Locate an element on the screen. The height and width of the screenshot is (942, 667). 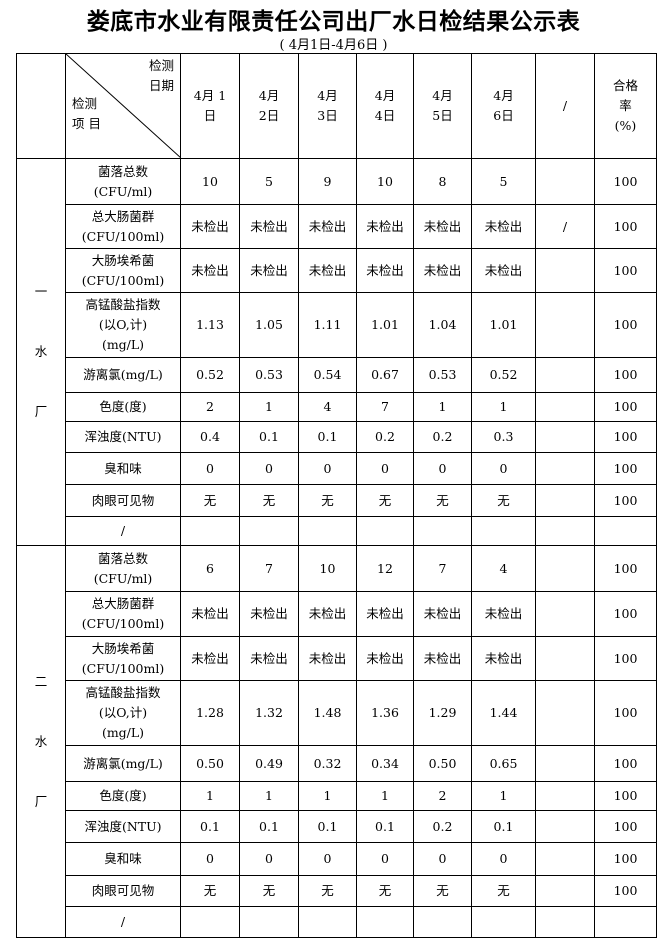
value-day-1: 6 is located at coordinates (210, 568).